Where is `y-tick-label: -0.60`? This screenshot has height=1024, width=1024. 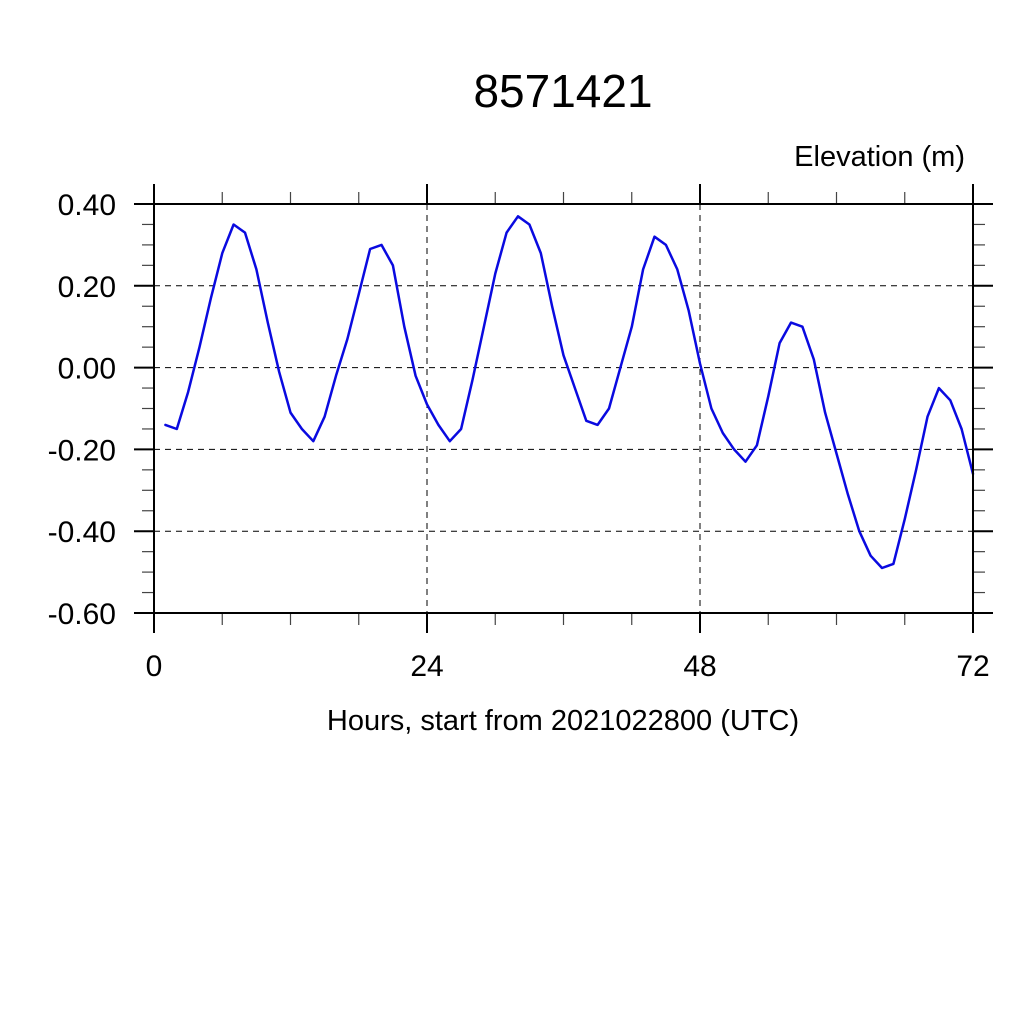 y-tick-label: -0.60 is located at coordinates (82, 614).